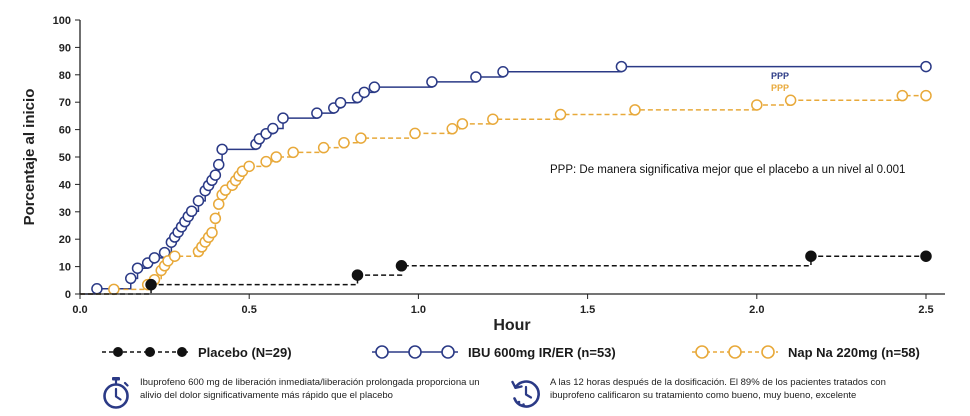 The width and height of the screenshot is (970, 416). Describe the element at coordinates (587, 310) in the screenshot. I see `x-tick-label: 1.5` at that location.